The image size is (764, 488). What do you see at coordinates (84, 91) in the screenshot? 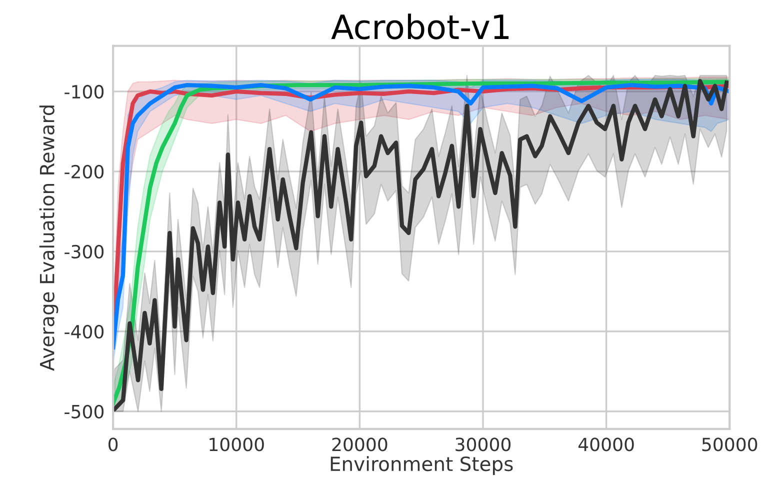
I see `y-tick-label: -100` at bounding box center [84, 91].